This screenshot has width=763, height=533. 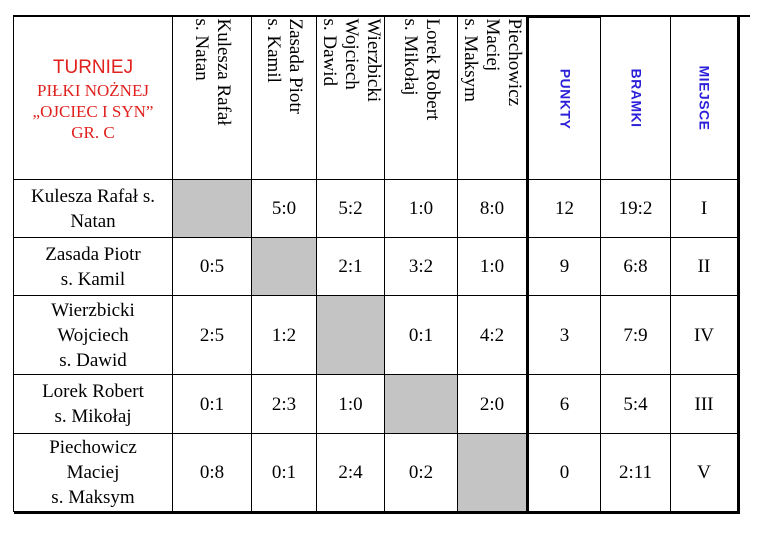 What do you see at coordinates (493, 335) in the screenshot?
I see `score-cell: 4:2` at bounding box center [493, 335].